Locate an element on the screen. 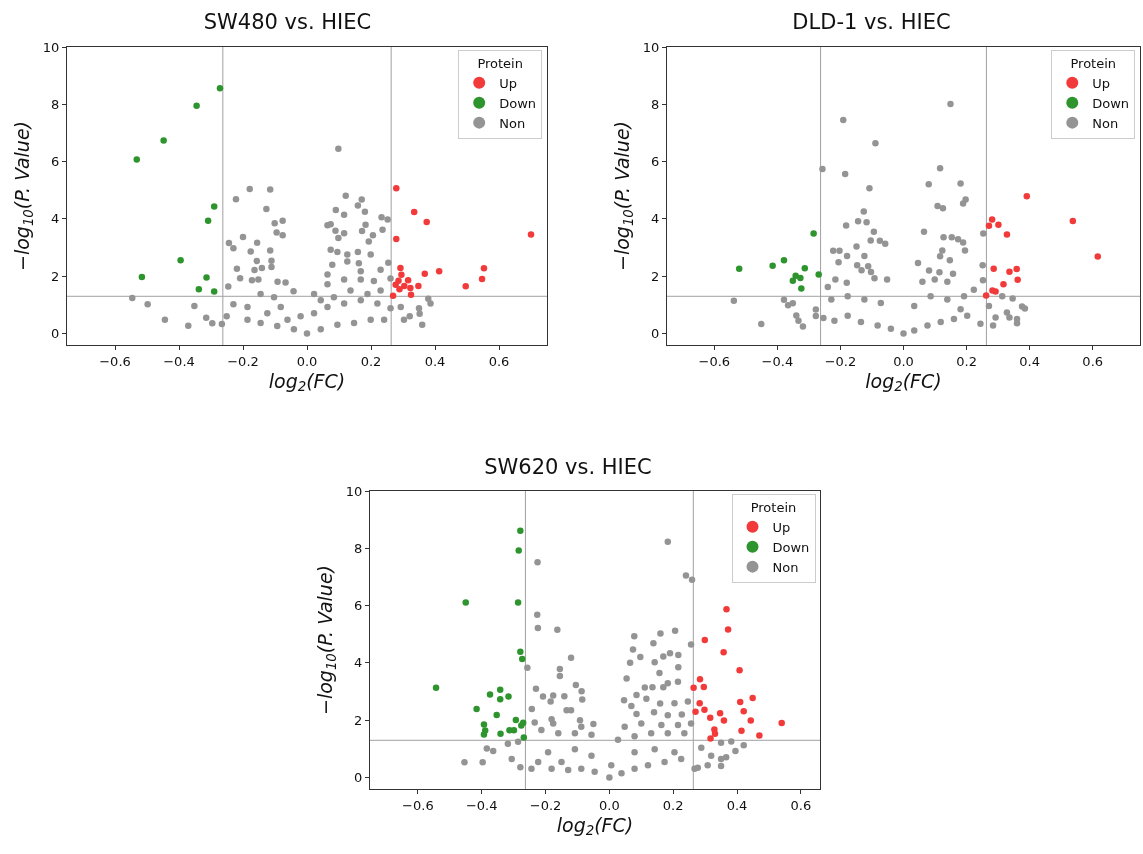  chart-title: SW620 vs. HIEC is located at coordinates (568, 467).